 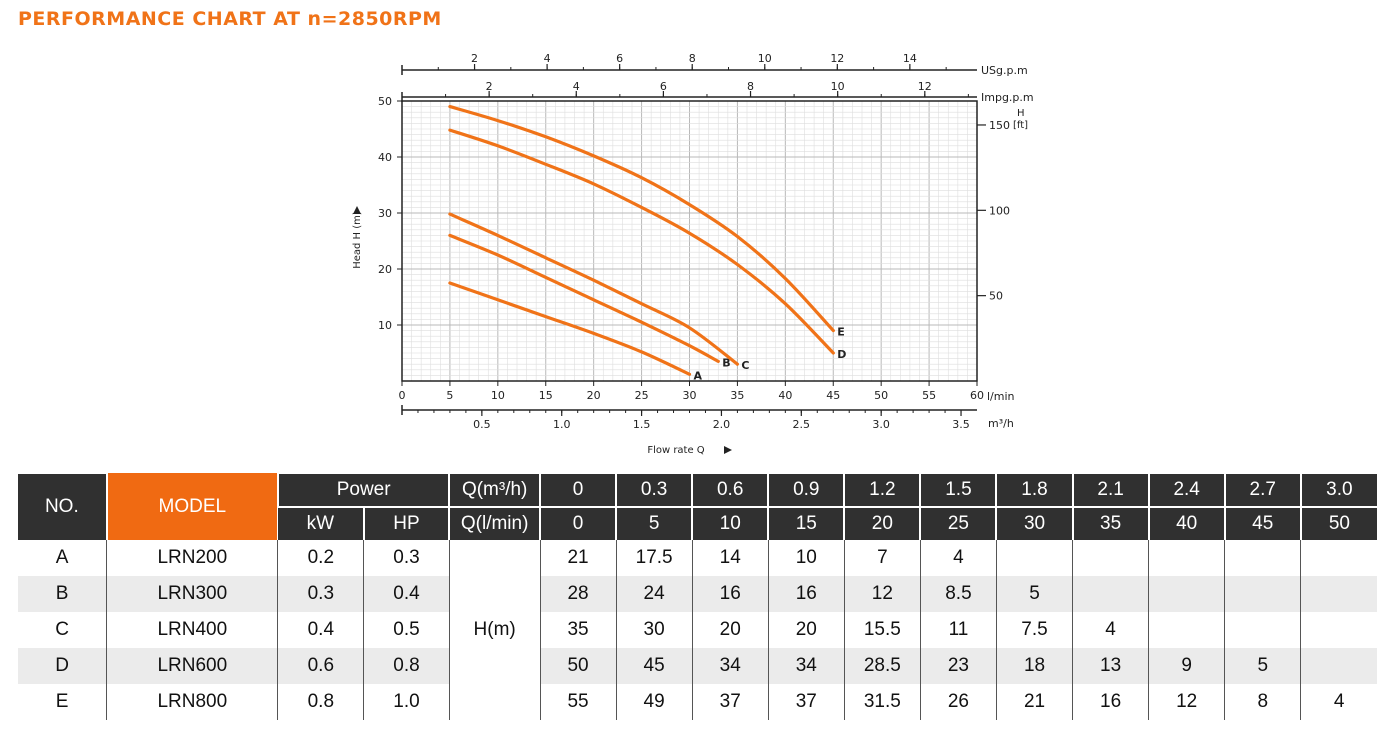 What do you see at coordinates (730, 702) in the screenshot?
I see `head-value: 37` at bounding box center [730, 702].